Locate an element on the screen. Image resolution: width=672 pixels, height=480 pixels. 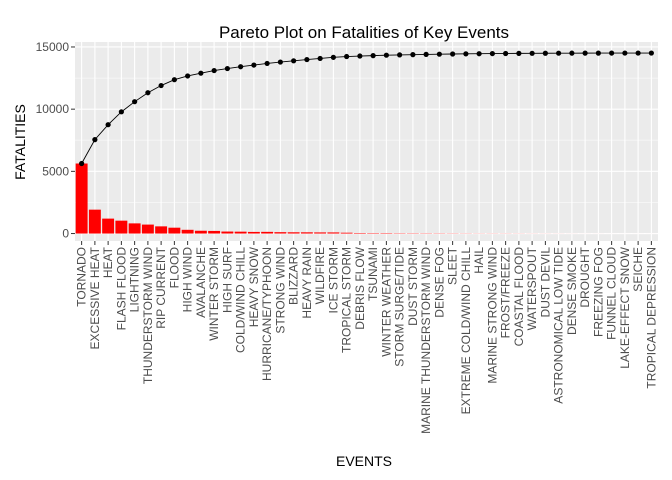
x-tick-label: HEAVY SNOW is located at coordinates (254, 286).